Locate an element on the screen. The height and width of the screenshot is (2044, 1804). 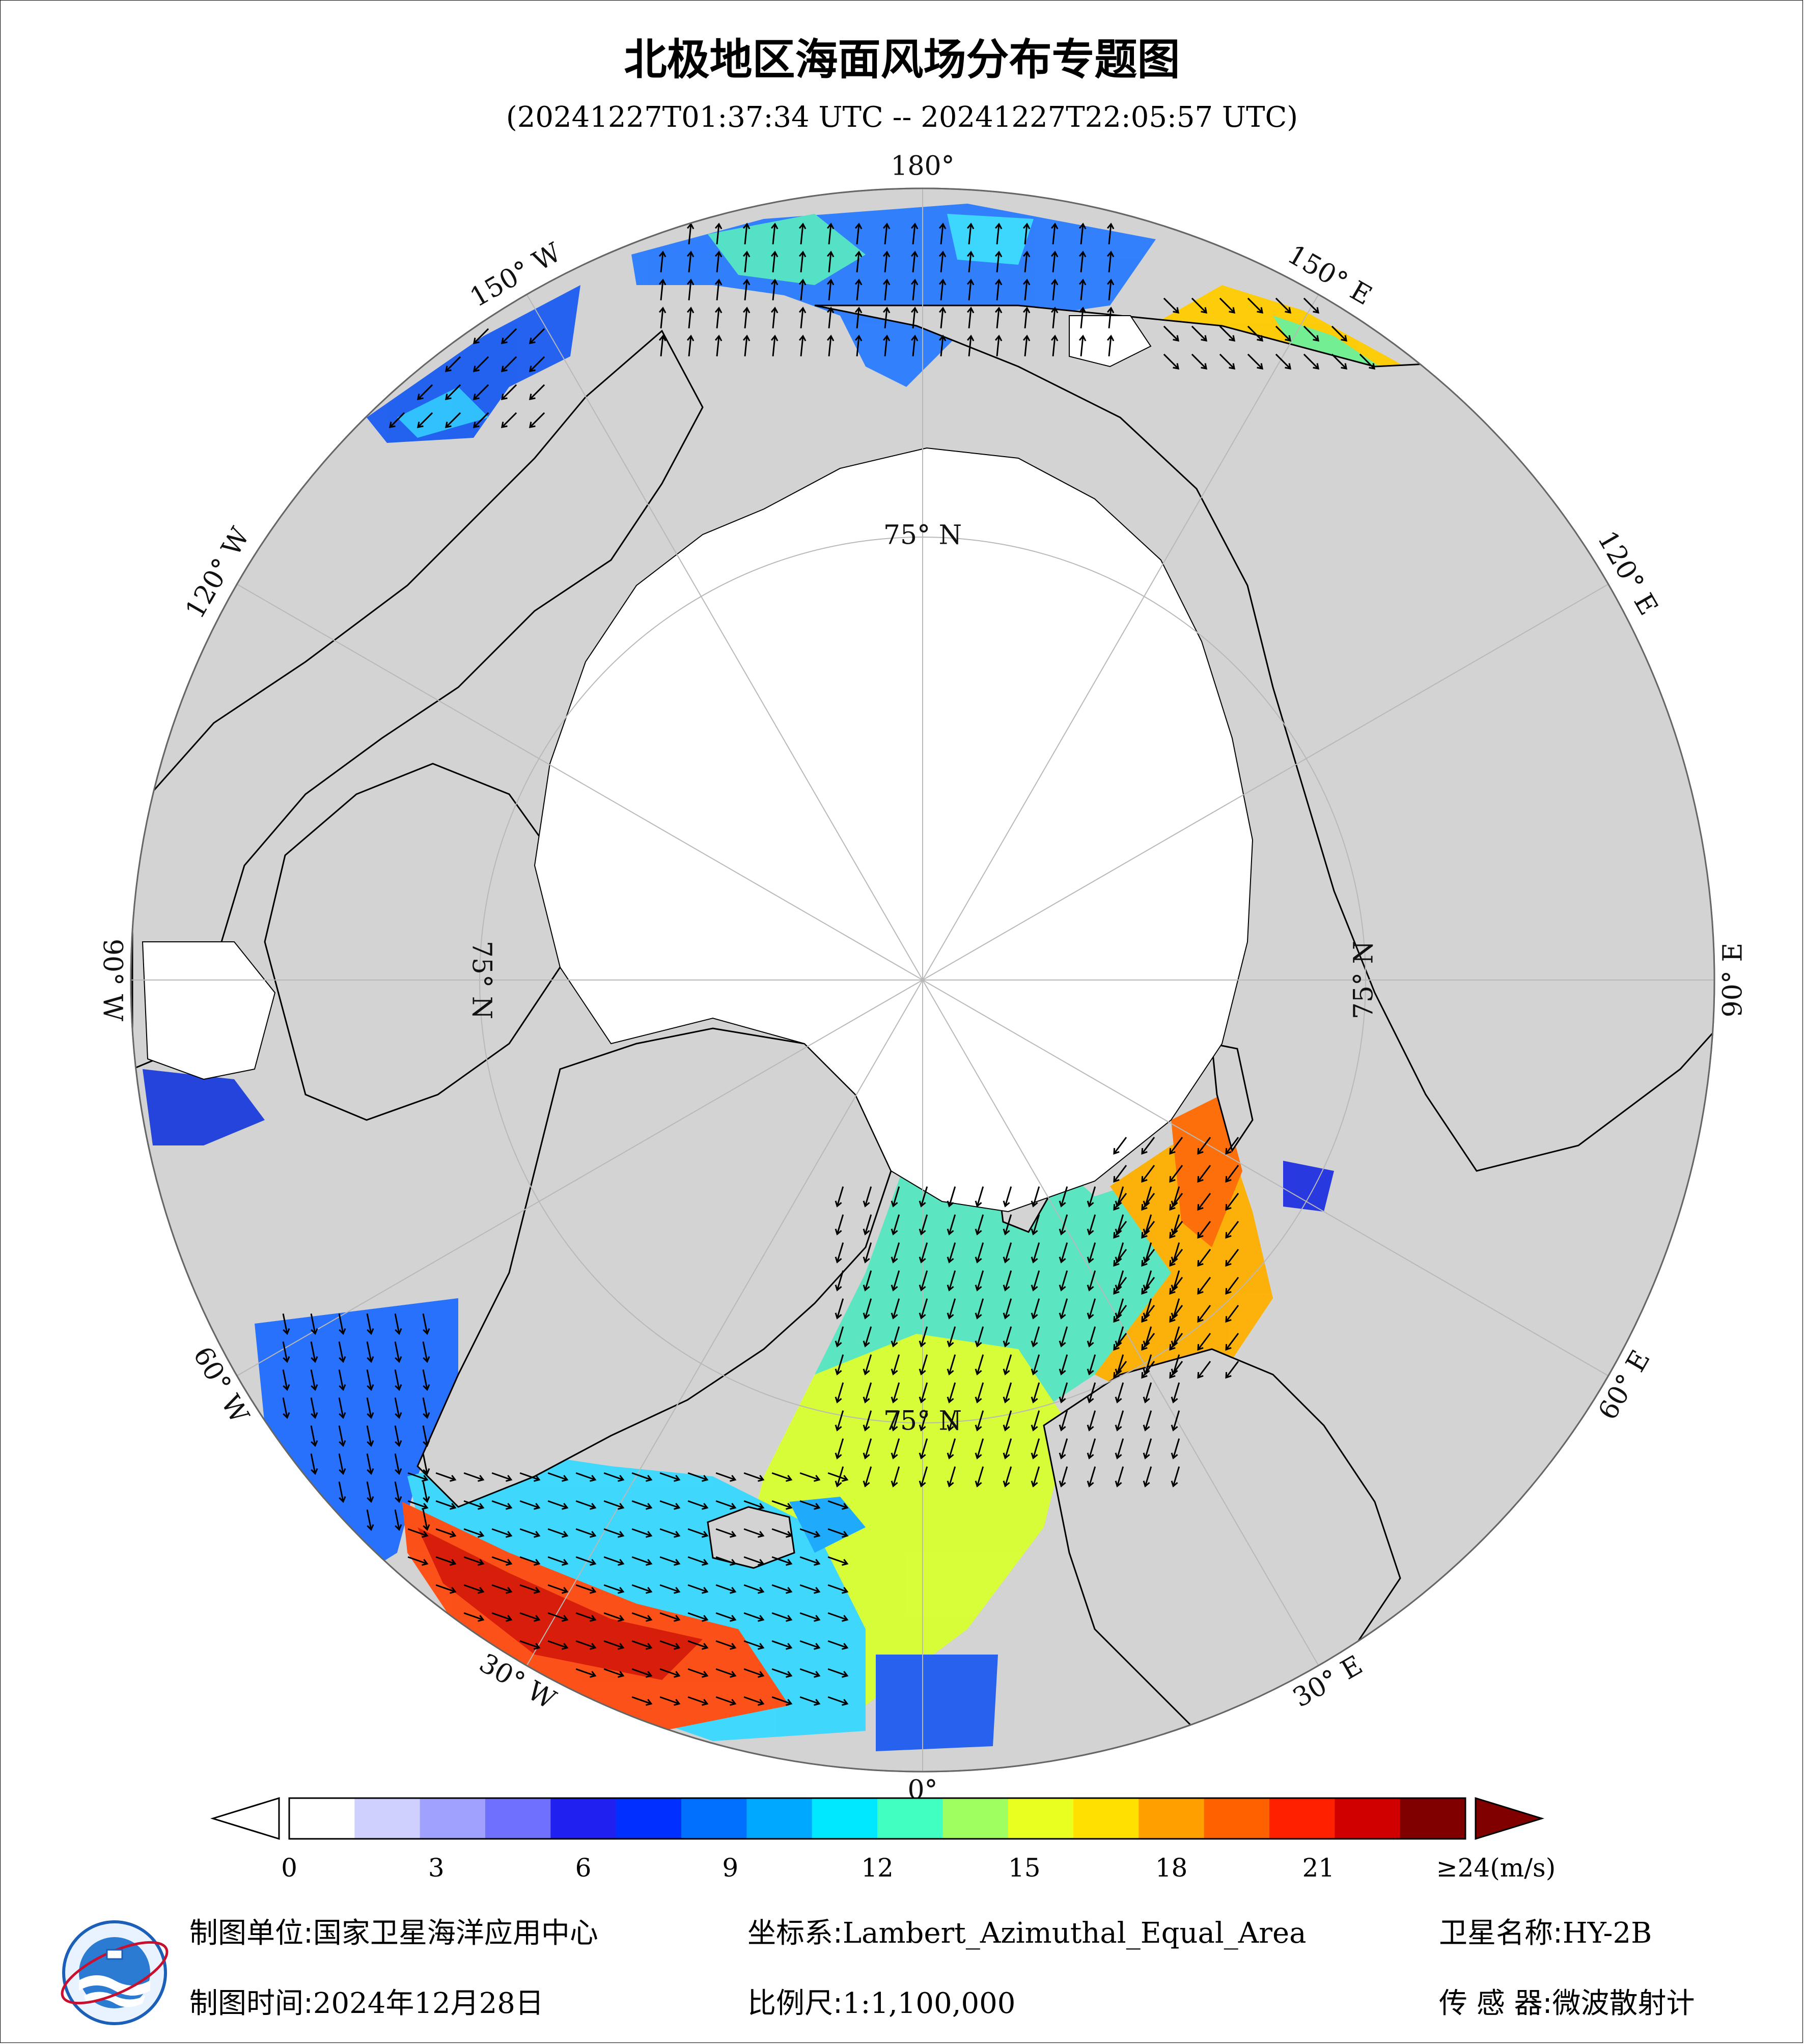
colorbar is located at coordinates (877, 1818).